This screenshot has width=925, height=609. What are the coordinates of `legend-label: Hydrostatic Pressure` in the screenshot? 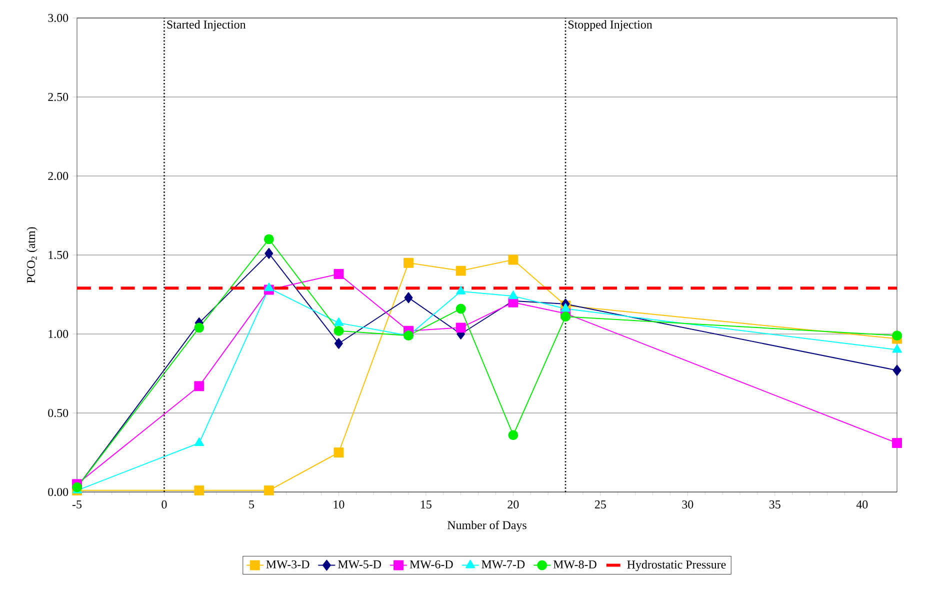 It's located at (676, 566).